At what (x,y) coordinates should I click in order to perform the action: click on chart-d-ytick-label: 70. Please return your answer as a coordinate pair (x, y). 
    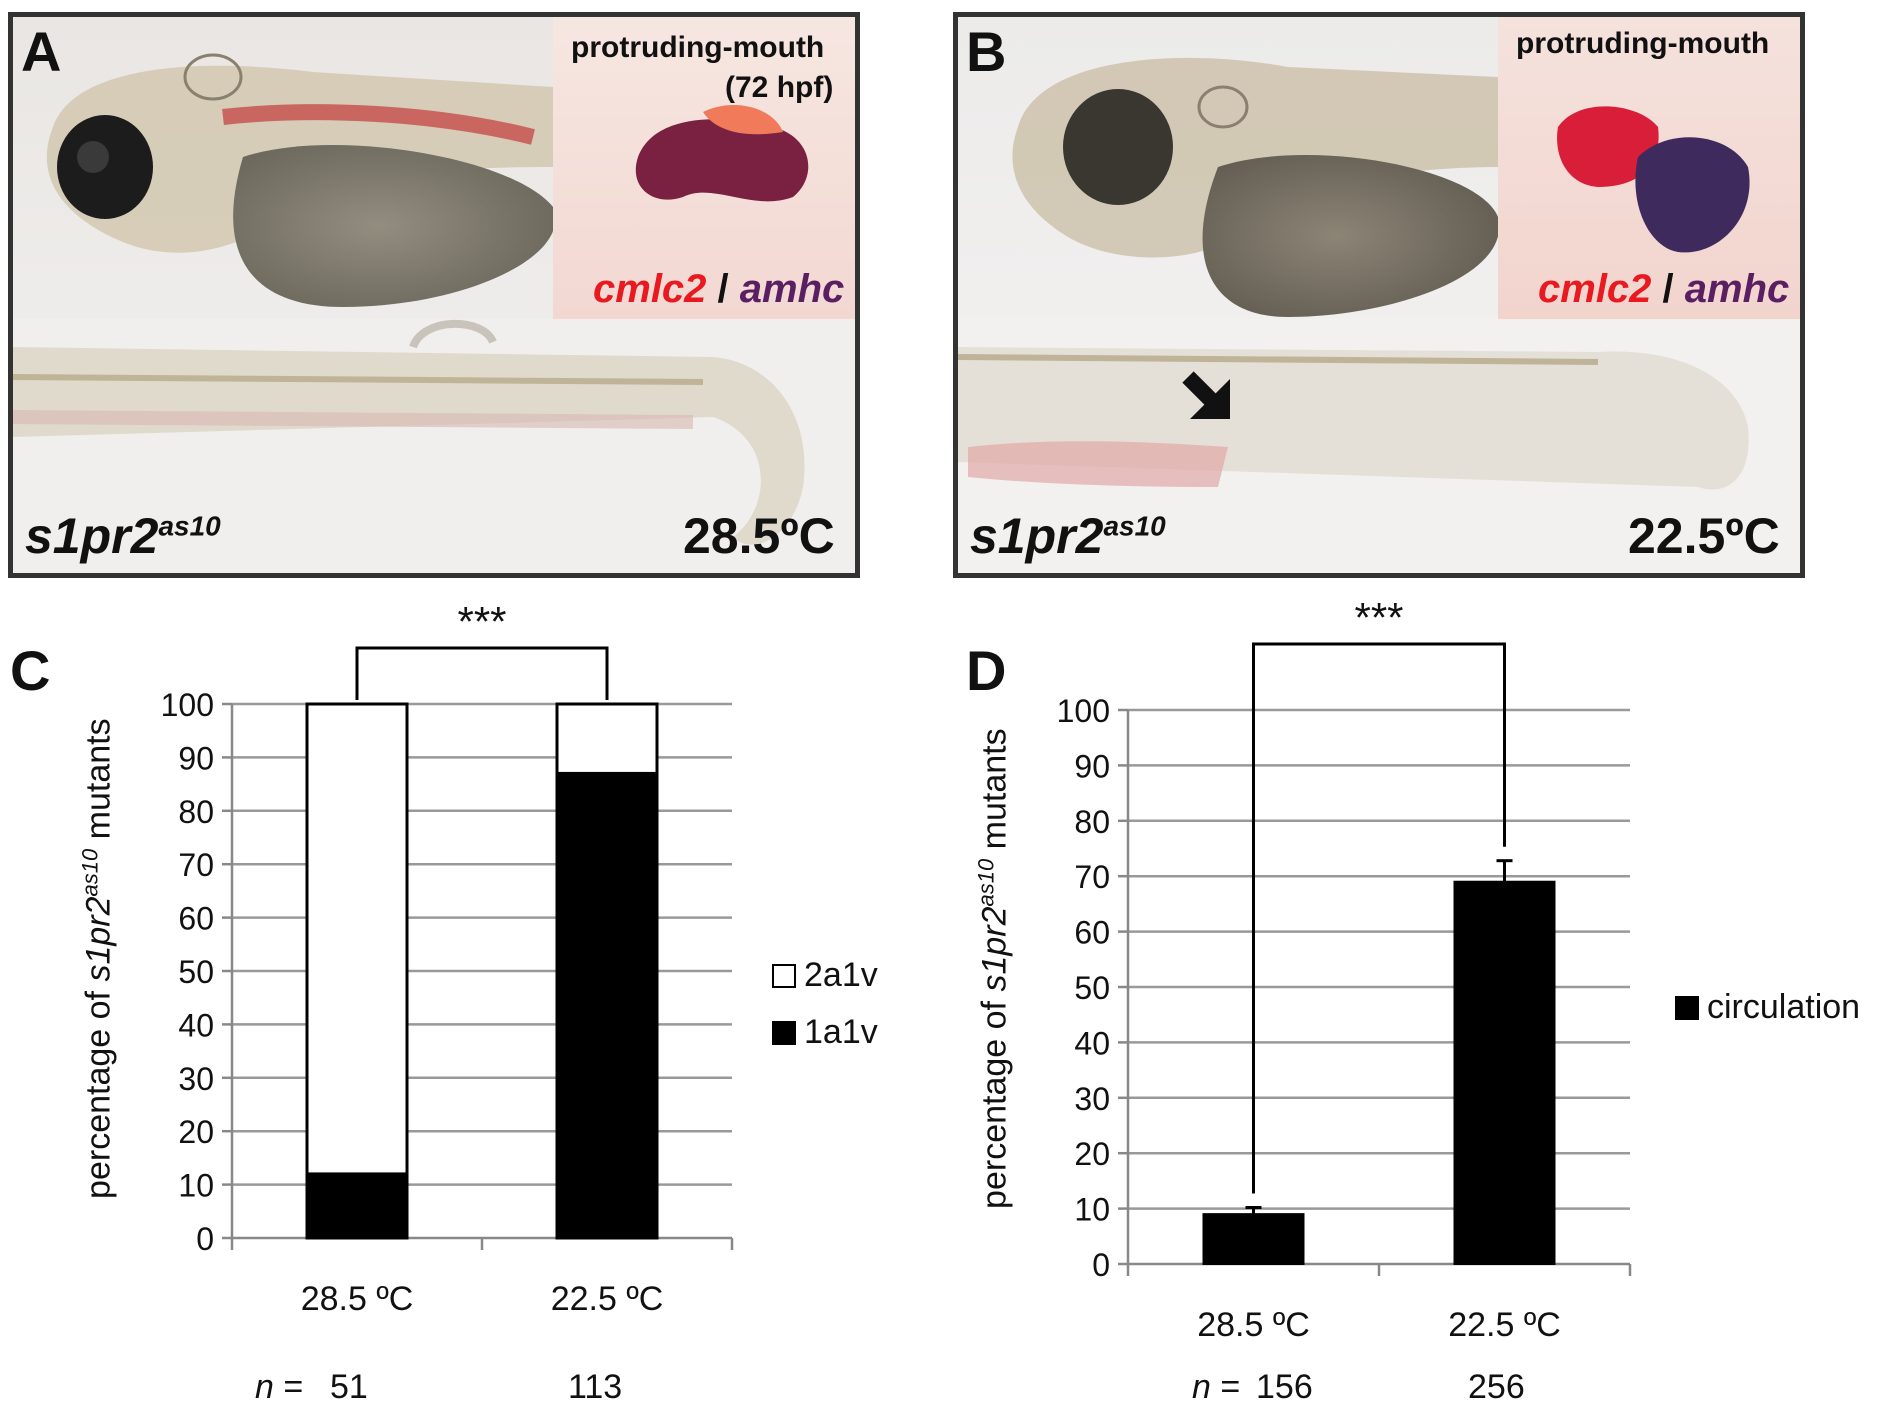
    Looking at the image, I should click on (1092, 877).